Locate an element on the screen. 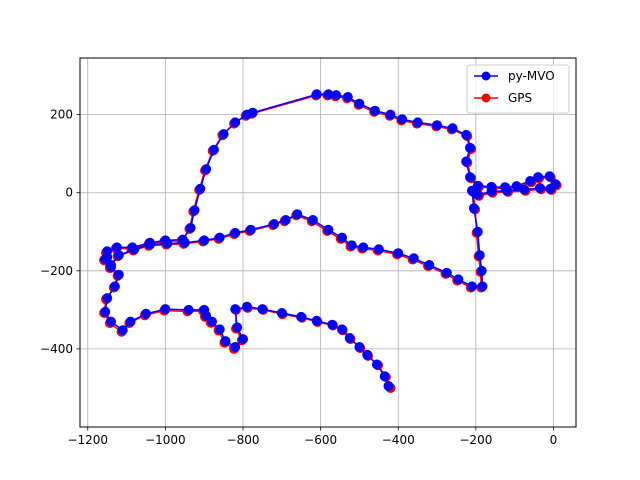 This screenshot has height=480, width=640. x-axis-ticks: −1200 −1000 −800 −600 −400 −200 0 is located at coordinates (312, 437).